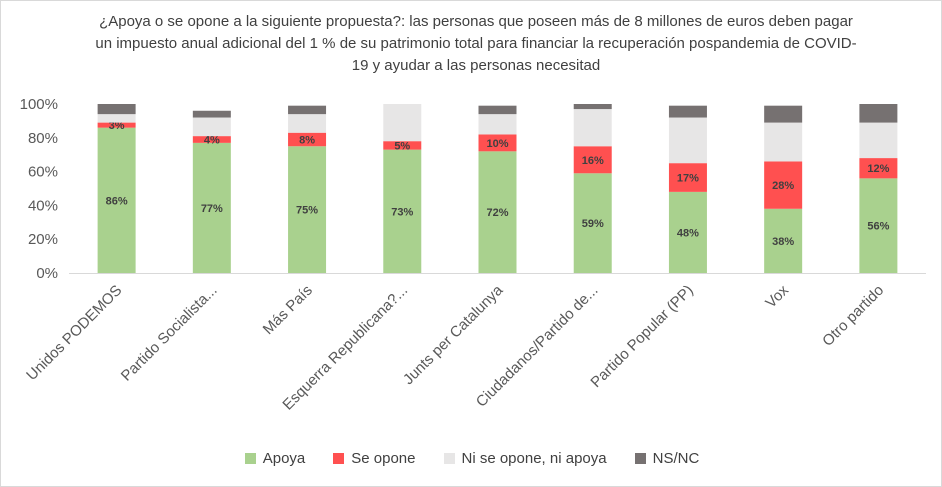 This screenshot has width=942, height=487. I want to click on data-label: 59%, so click(593, 224).